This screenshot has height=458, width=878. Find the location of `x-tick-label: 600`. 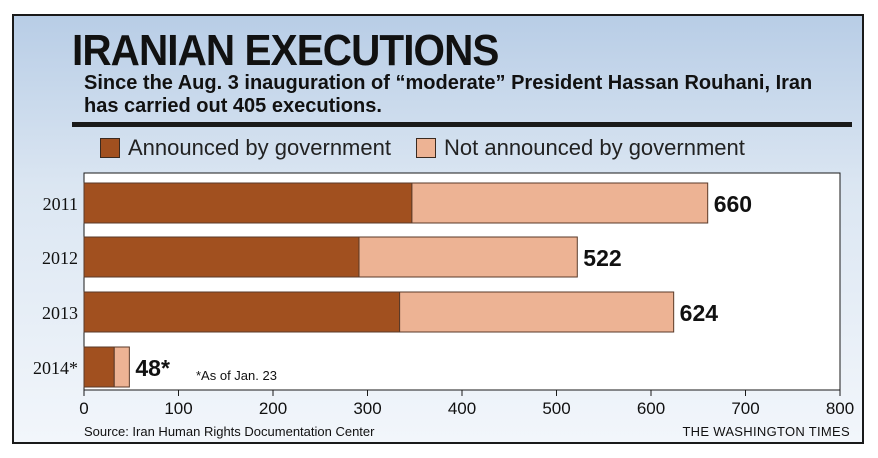

x-tick-label: 600 is located at coordinates (651, 408).